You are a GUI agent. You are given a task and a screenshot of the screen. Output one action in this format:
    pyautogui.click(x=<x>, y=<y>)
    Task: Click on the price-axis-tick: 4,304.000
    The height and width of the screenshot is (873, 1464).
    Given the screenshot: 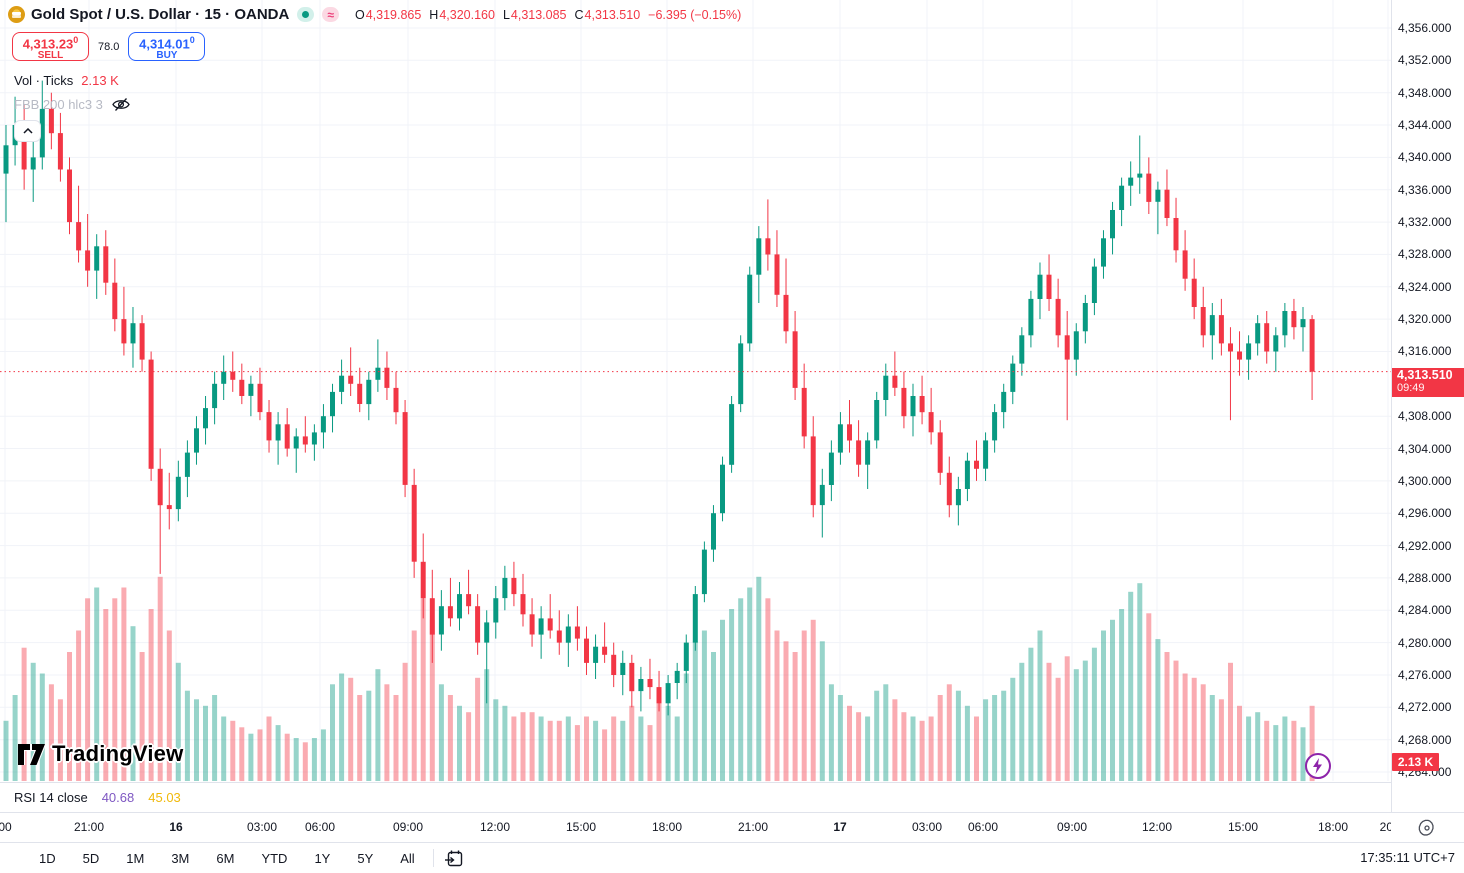 What is the action you would take?
    pyautogui.click(x=1425, y=449)
    